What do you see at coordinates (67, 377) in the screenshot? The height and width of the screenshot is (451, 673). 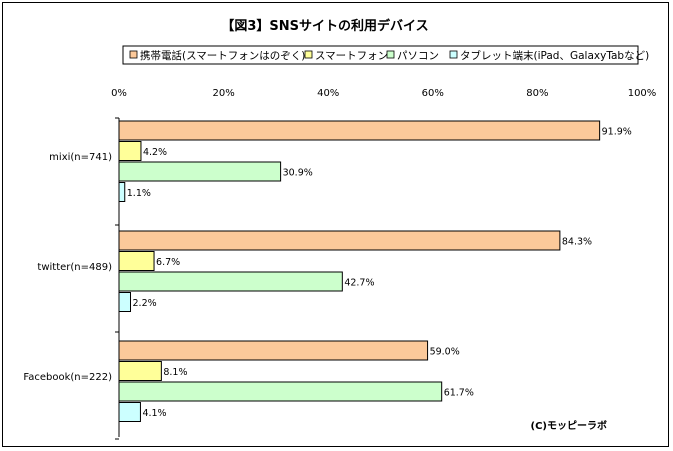 I see `category-label: Facebook(n=222)` at bounding box center [67, 377].